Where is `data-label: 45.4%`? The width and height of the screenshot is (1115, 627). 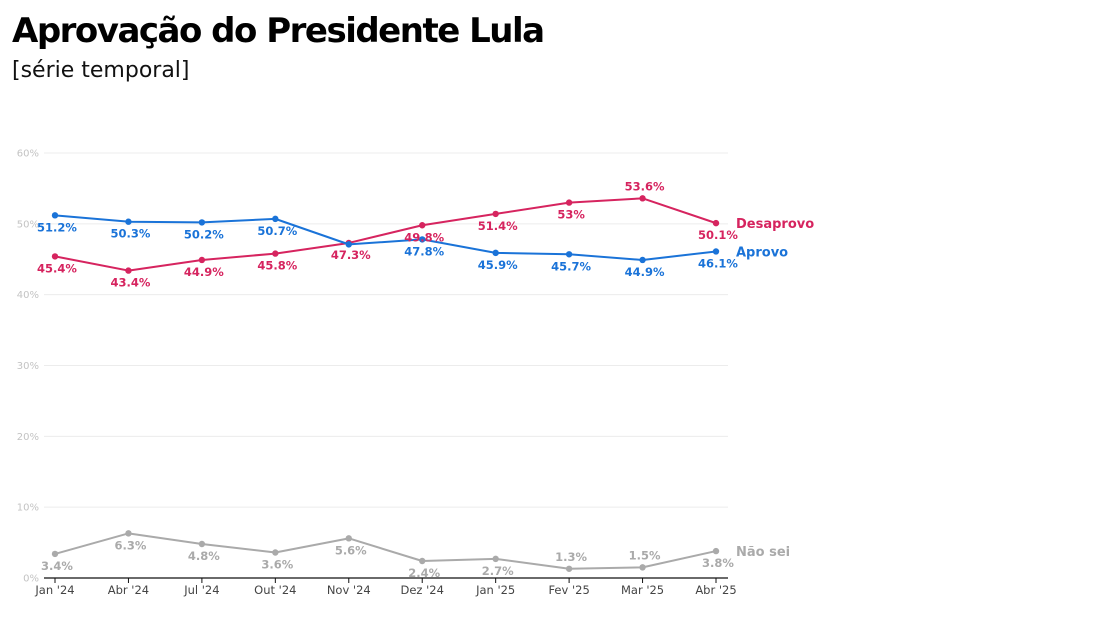
data-label: 45.4% is located at coordinates (57, 268).